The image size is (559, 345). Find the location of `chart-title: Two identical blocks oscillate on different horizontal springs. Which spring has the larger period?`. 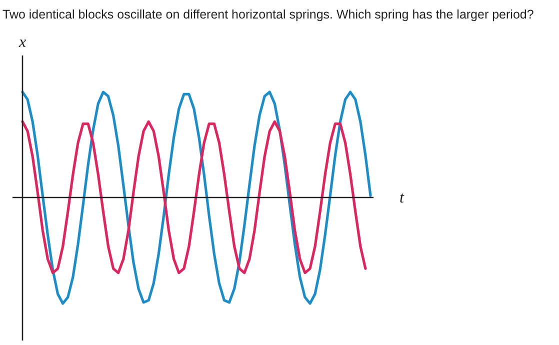

chart-title: Two identical blocks oscillate on different horizontal springs. Which spring has the larger period? is located at coordinates (268, 15).